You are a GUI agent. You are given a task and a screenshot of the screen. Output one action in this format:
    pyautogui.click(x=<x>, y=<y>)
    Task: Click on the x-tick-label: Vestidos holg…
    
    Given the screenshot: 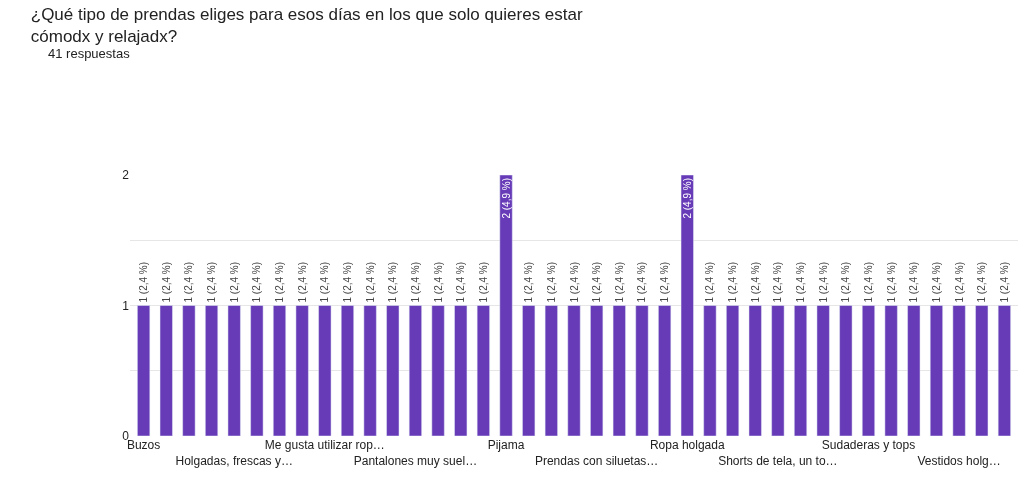 What is the action you would take?
    pyautogui.click(x=959, y=460)
    